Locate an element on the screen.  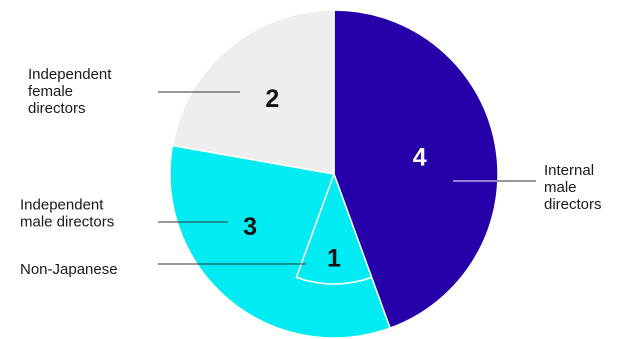
value-label-independent_female: 2 is located at coordinates (272, 99).